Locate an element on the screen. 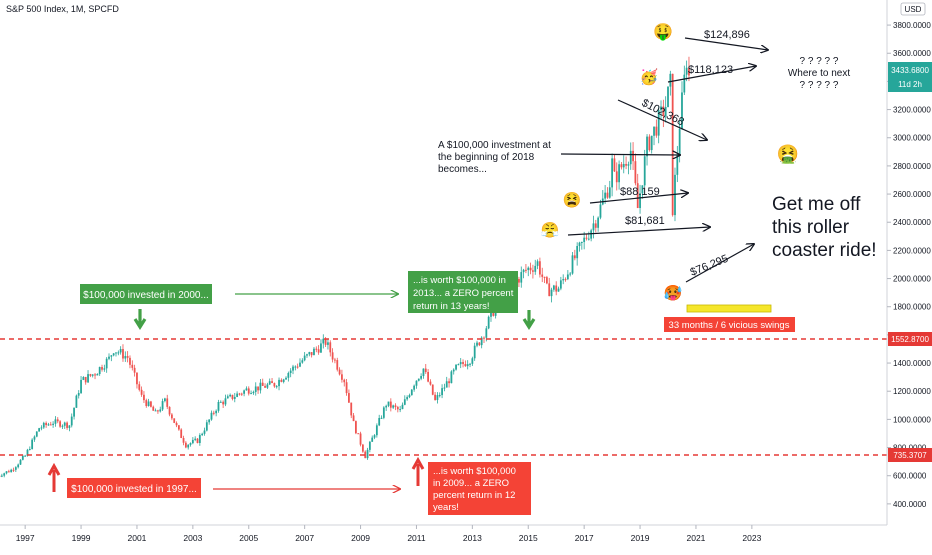 The width and height of the screenshot is (932, 555). time-tick-label: 2017 is located at coordinates (584, 538).